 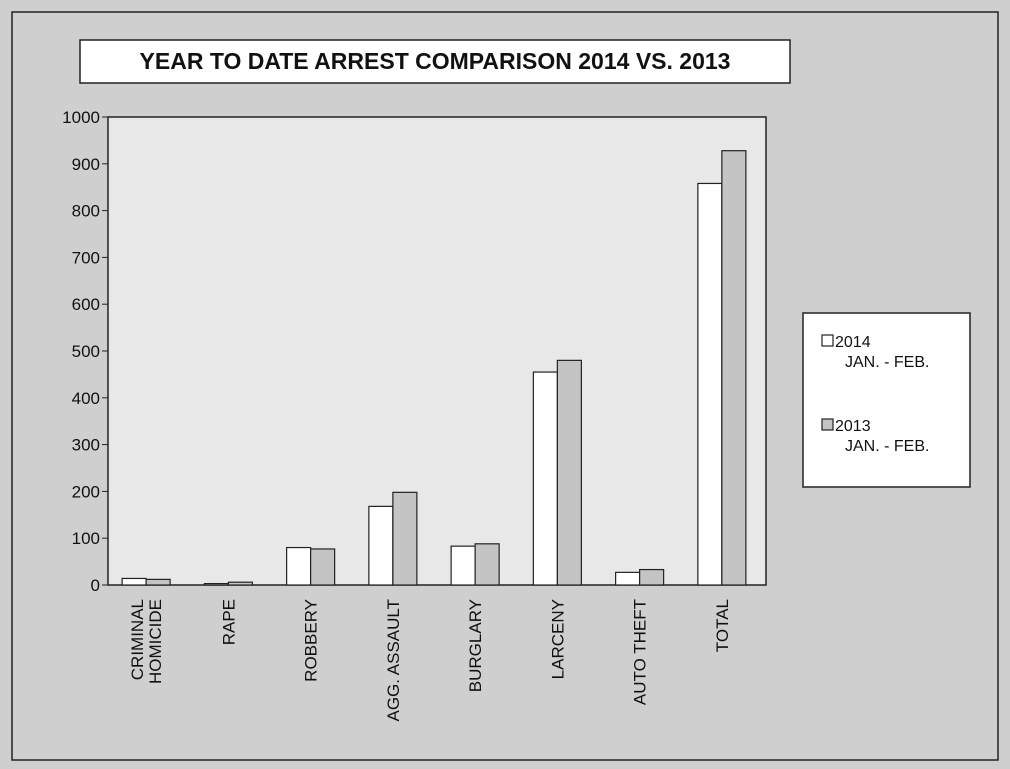 What do you see at coordinates (81, 117) in the screenshot?
I see `y-tick-label: 1000` at bounding box center [81, 117].